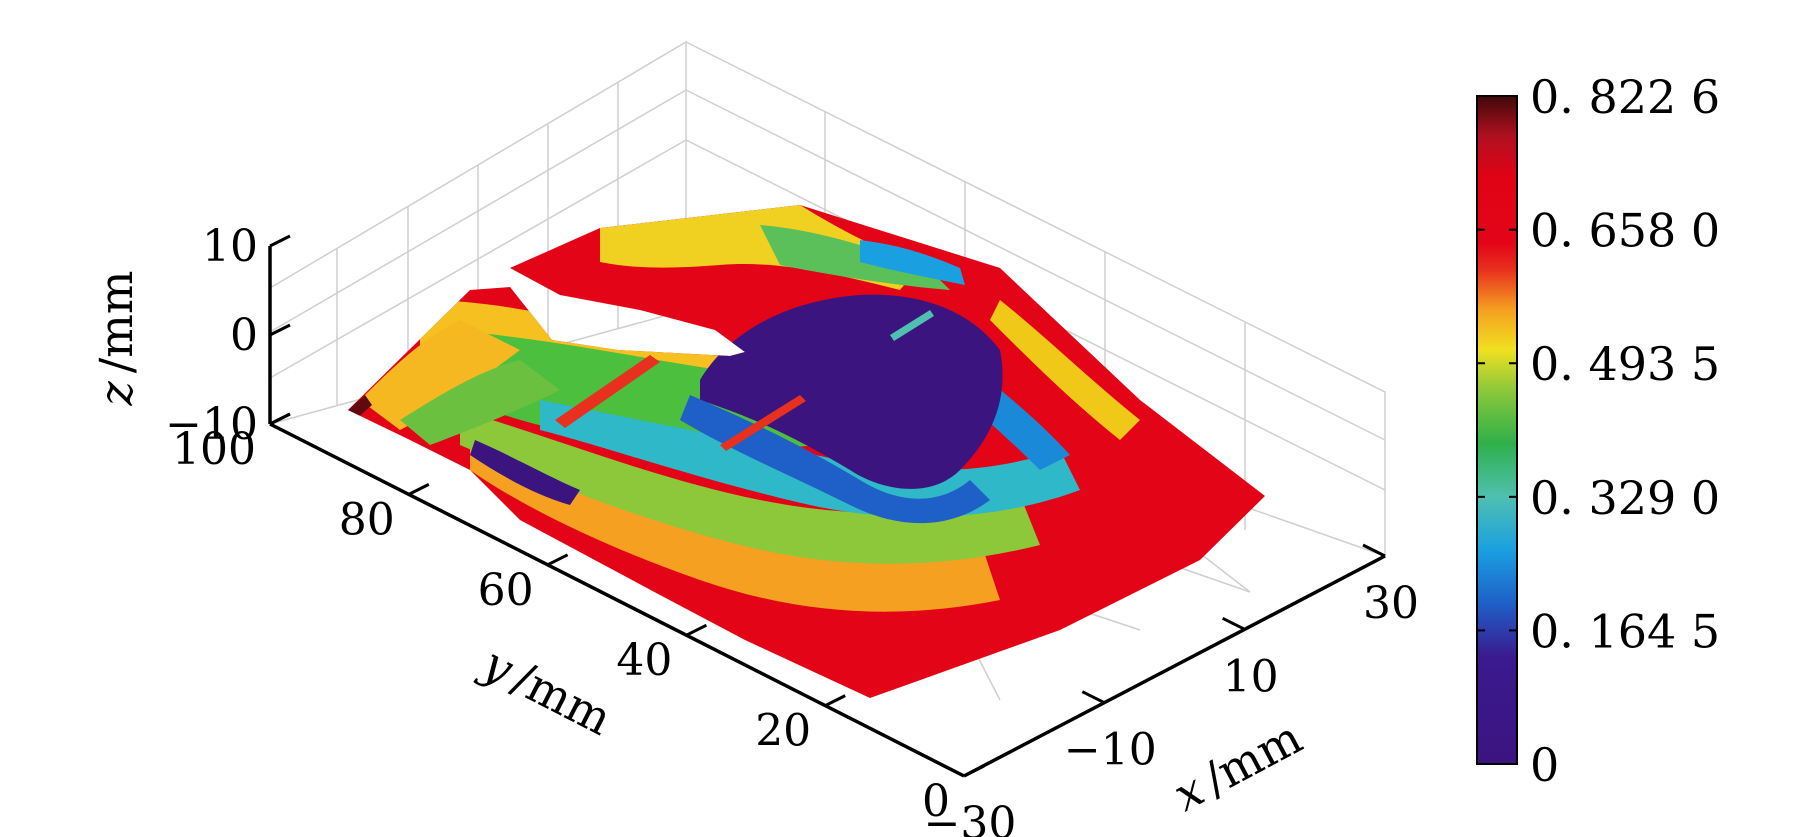 This screenshot has height=837, width=1819. I want to click on x-axis-label-group: x/mm, so click(1237, 766).